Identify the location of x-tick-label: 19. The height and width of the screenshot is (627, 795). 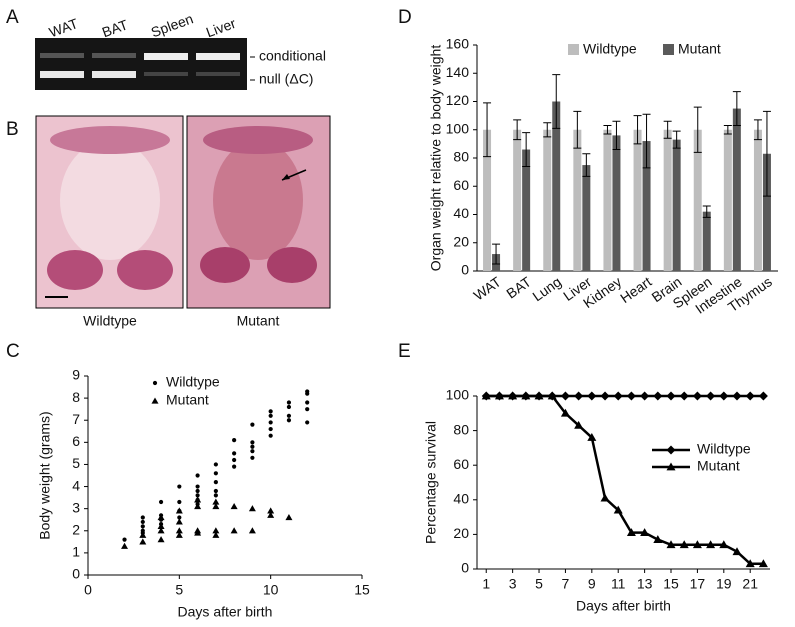
(724, 584).